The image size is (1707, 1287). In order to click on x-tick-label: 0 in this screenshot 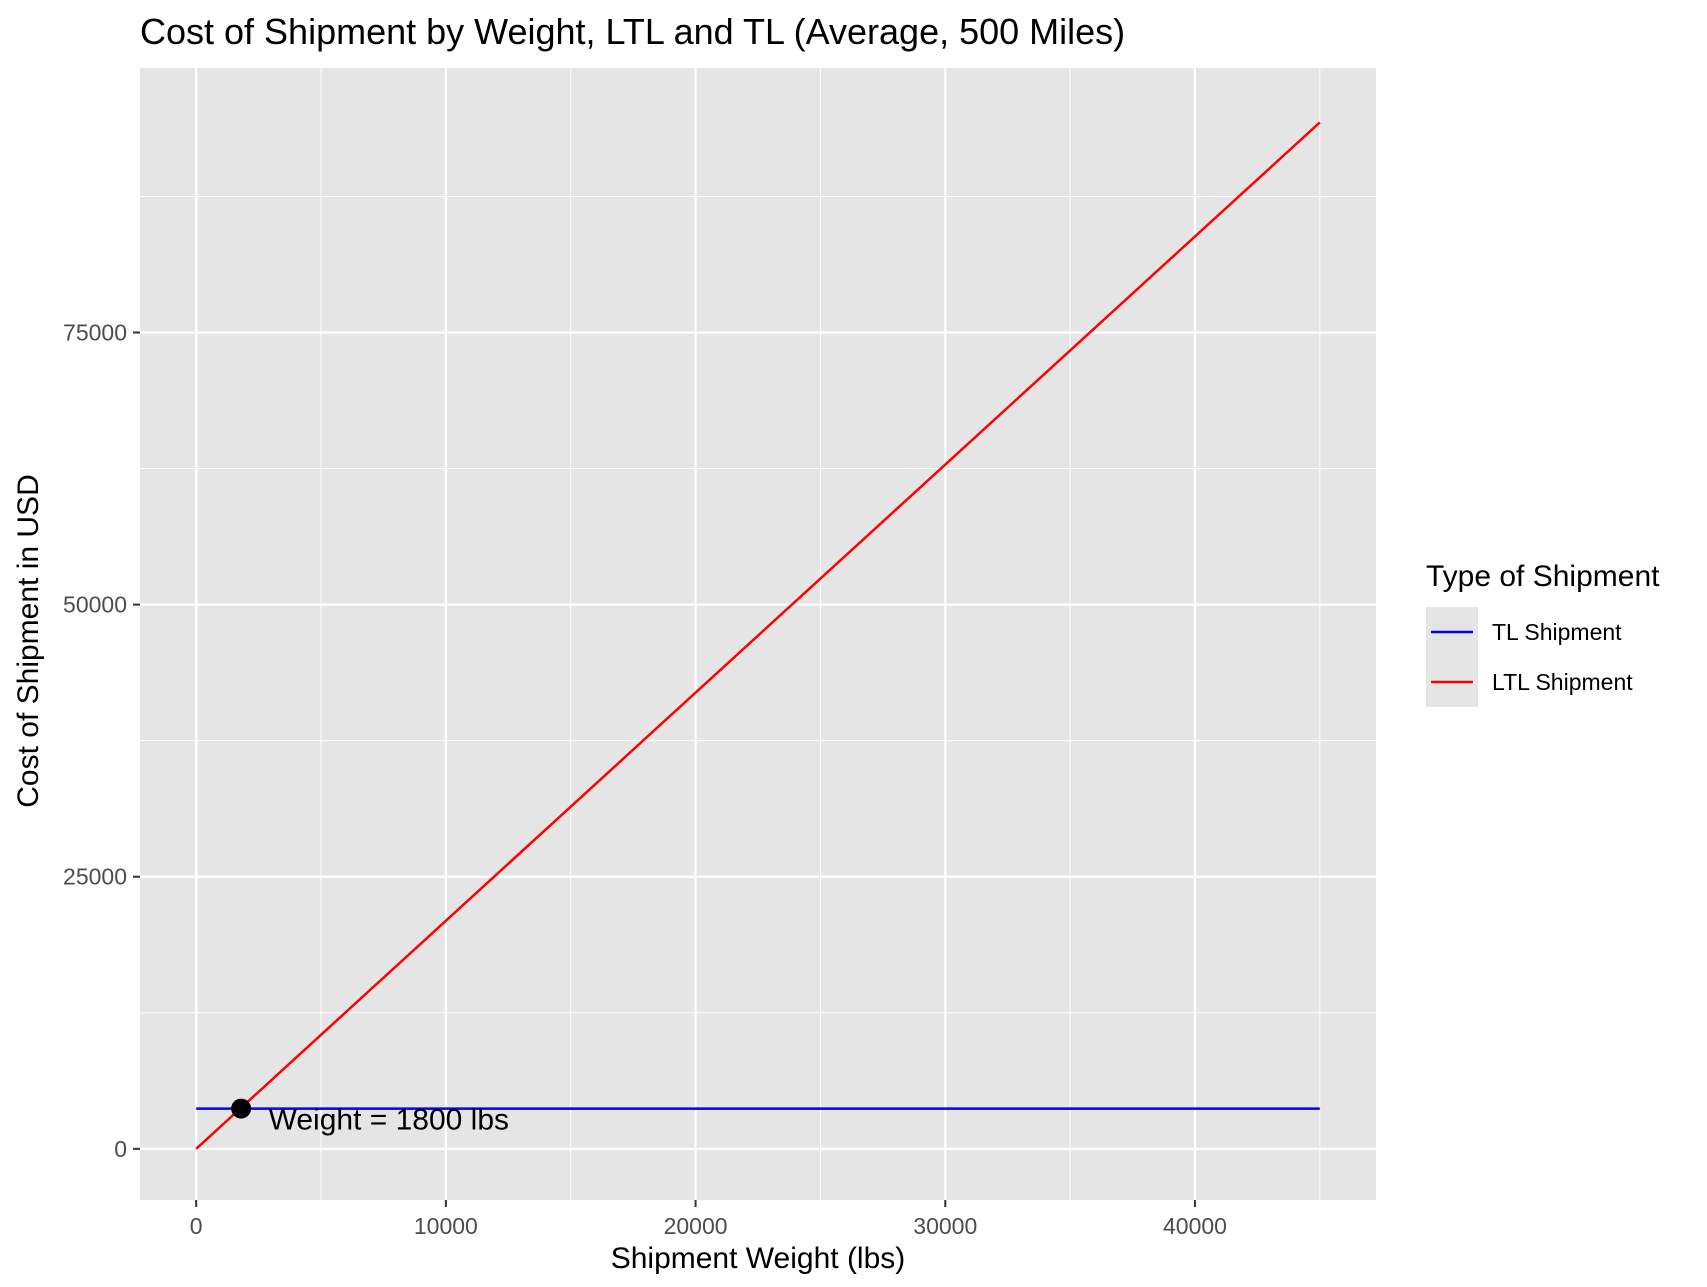, I will do `click(196, 1226)`.